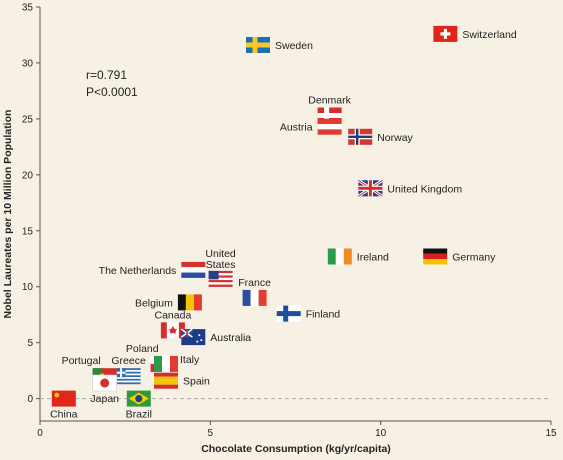 The width and height of the screenshot is (563, 460). I want to click on flag-canada-marker, so click(172, 330).